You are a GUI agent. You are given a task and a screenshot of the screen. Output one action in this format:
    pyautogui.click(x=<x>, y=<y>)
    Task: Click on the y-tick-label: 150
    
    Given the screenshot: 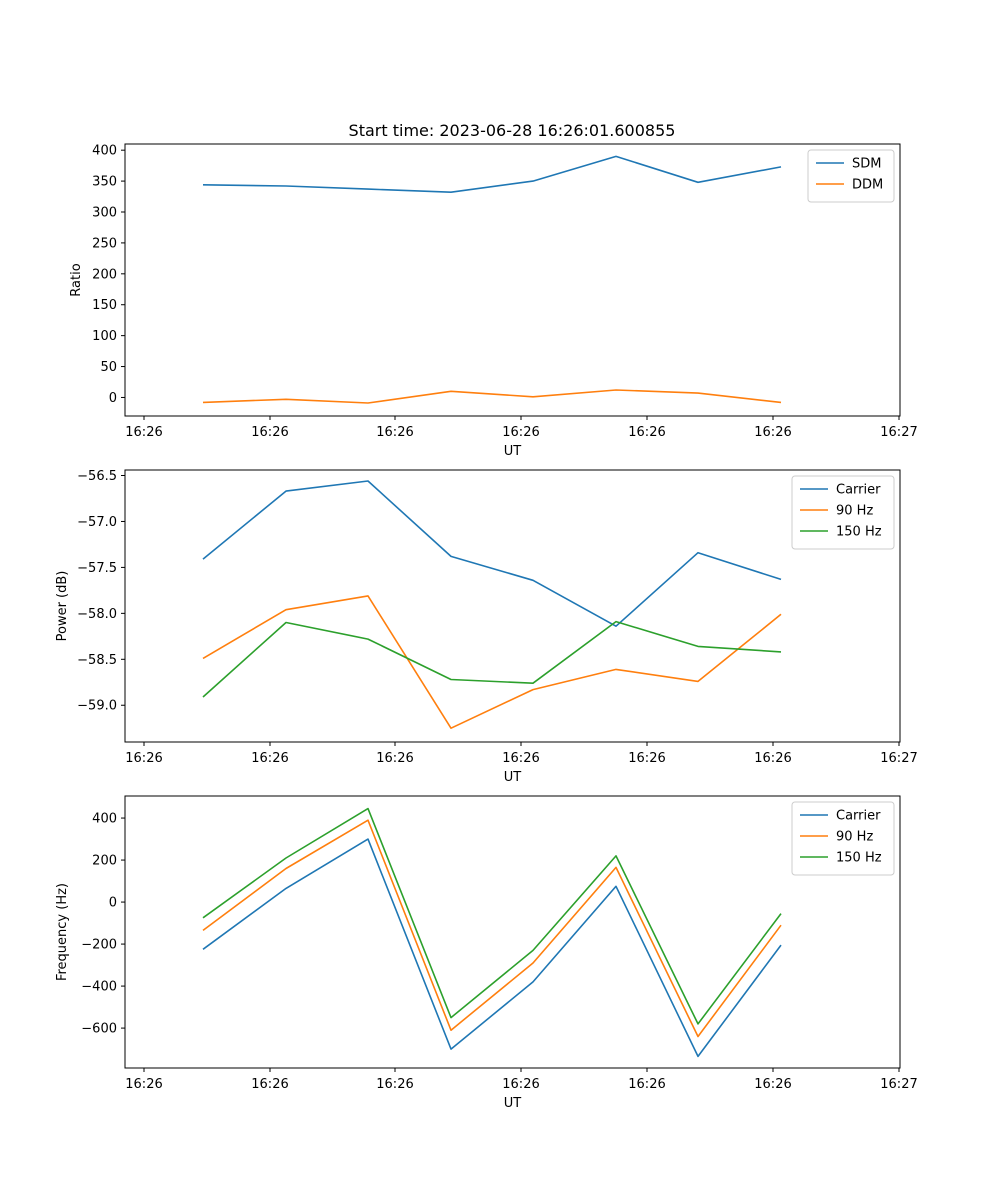 What is the action you would take?
    pyautogui.click(x=104, y=305)
    